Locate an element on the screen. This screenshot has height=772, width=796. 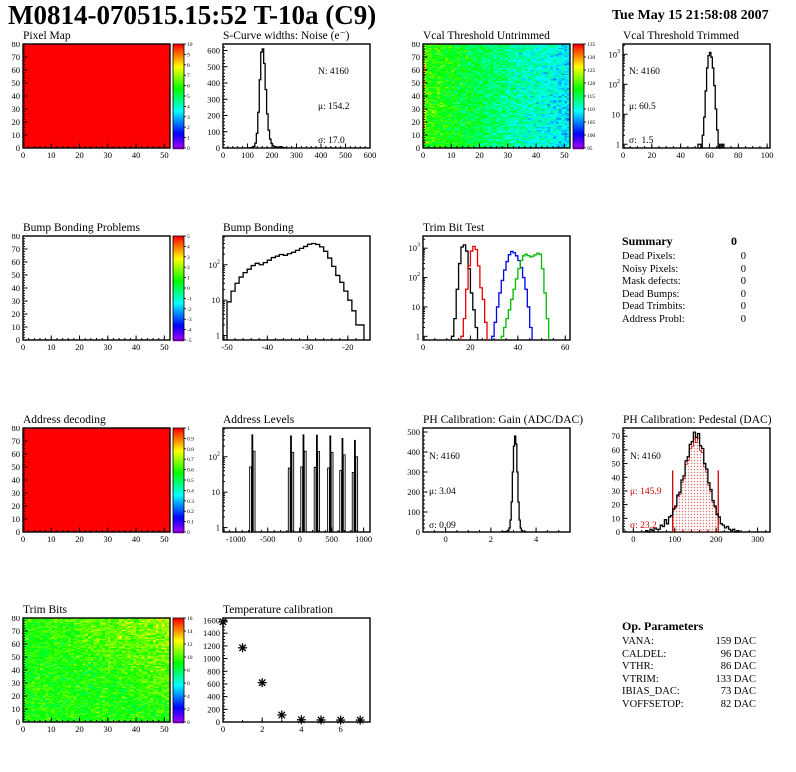
stat-mean: μ: 3.04 is located at coordinates (442, 491).